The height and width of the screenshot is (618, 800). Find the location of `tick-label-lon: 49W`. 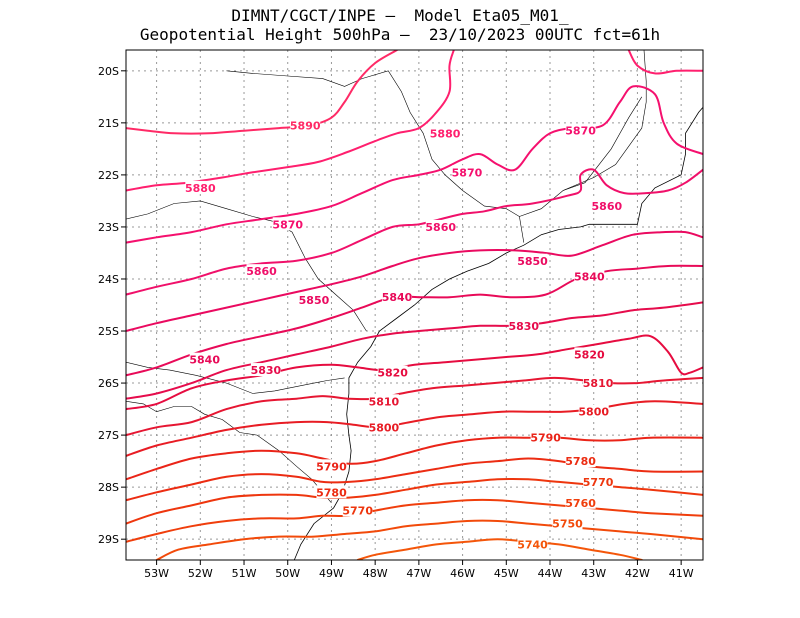

tick-label-lon: 49W is located at coordinates (331, 573).